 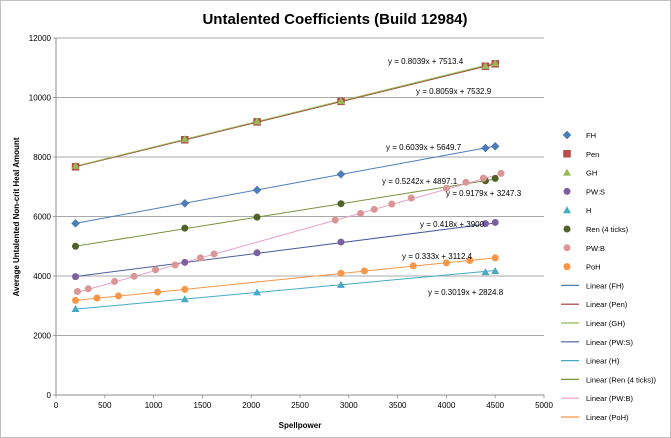 I want to click on x-tick-label: 4500, so click(x=495, y=405).